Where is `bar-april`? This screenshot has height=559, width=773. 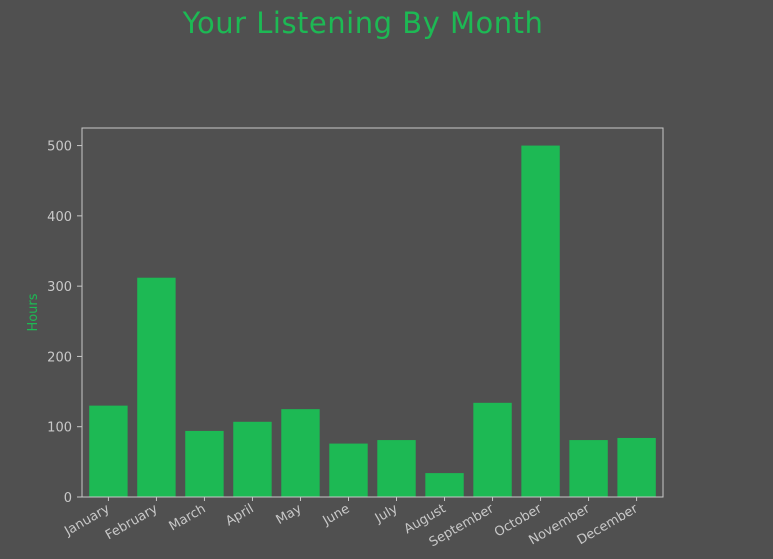
bar-april is located at coordinates (252, 459).